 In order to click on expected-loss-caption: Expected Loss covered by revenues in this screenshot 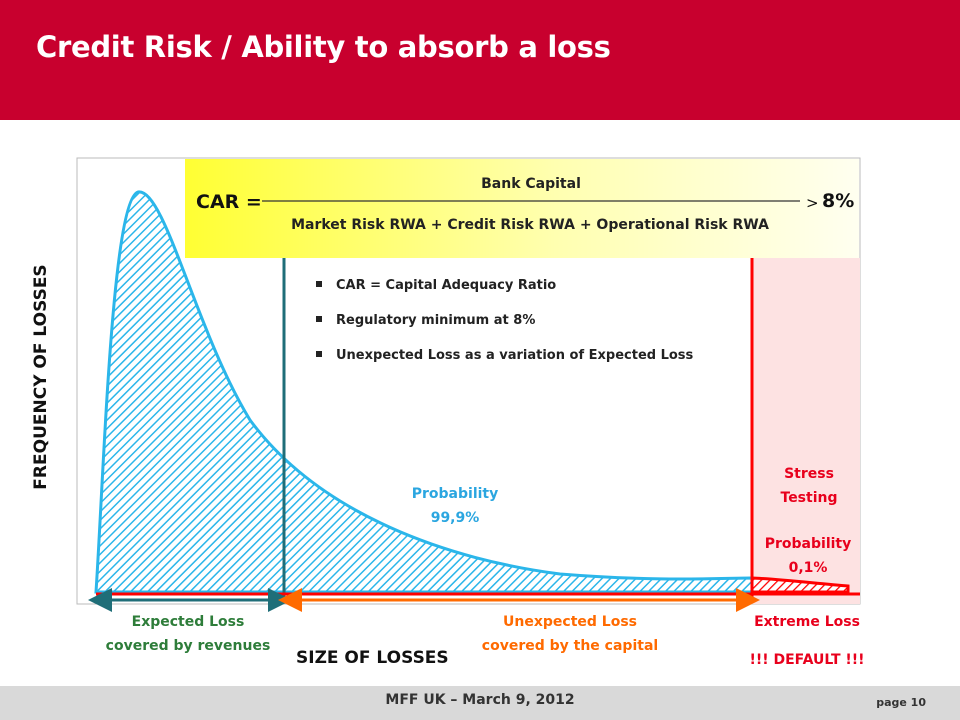, I will do `click(188, 634)`.